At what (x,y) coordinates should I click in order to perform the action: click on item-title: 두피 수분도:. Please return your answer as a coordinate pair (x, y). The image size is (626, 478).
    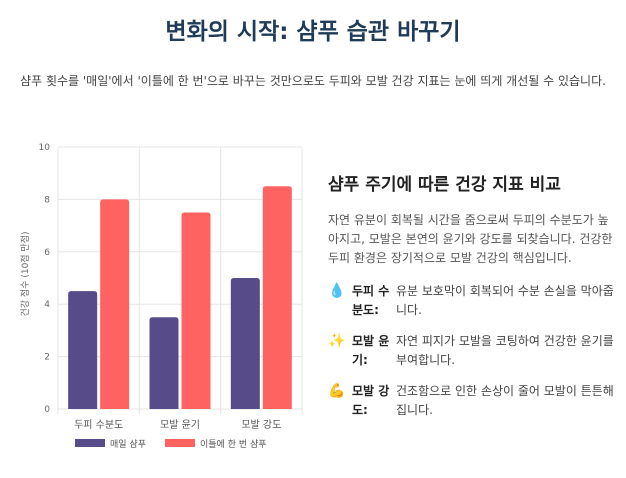
    Looking at the image, I should click on (371, 300).